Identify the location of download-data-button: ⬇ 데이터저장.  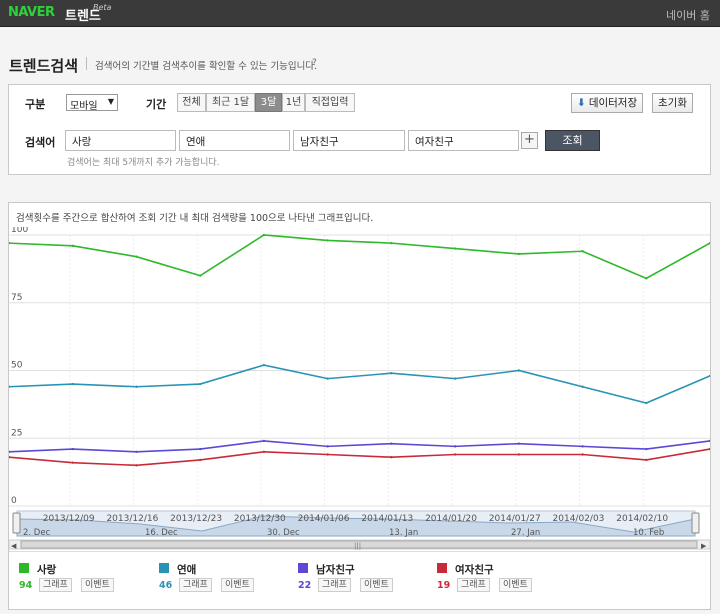
(607, 103).